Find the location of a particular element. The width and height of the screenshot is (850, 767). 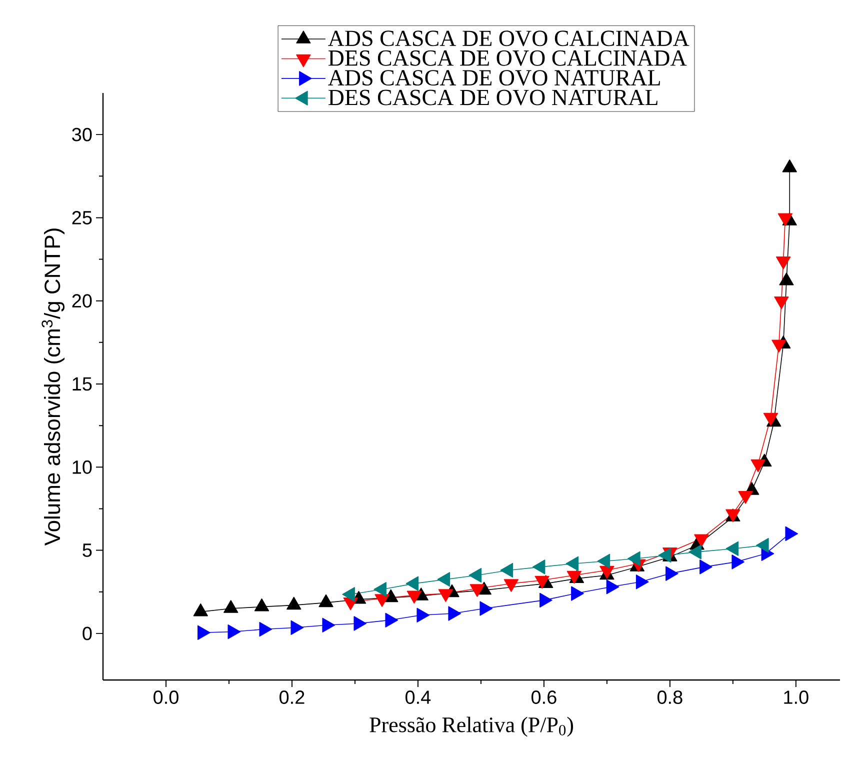

x-tick-label: 0.6 is located at coordinates (543, 697).